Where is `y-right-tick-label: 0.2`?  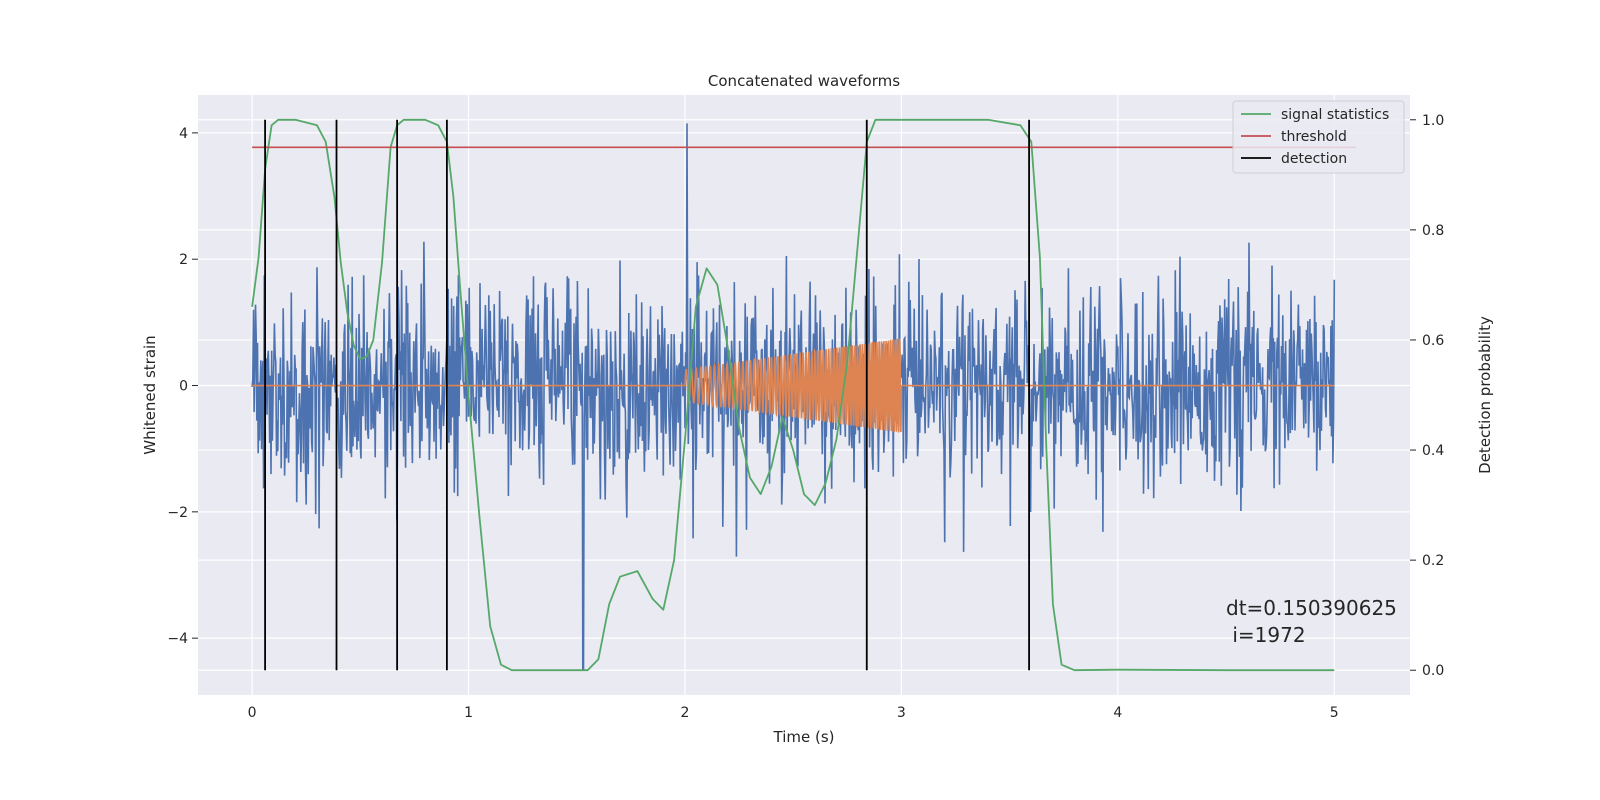 y-right-tick-label: 0.2 is located at coordinates (1433, 561).